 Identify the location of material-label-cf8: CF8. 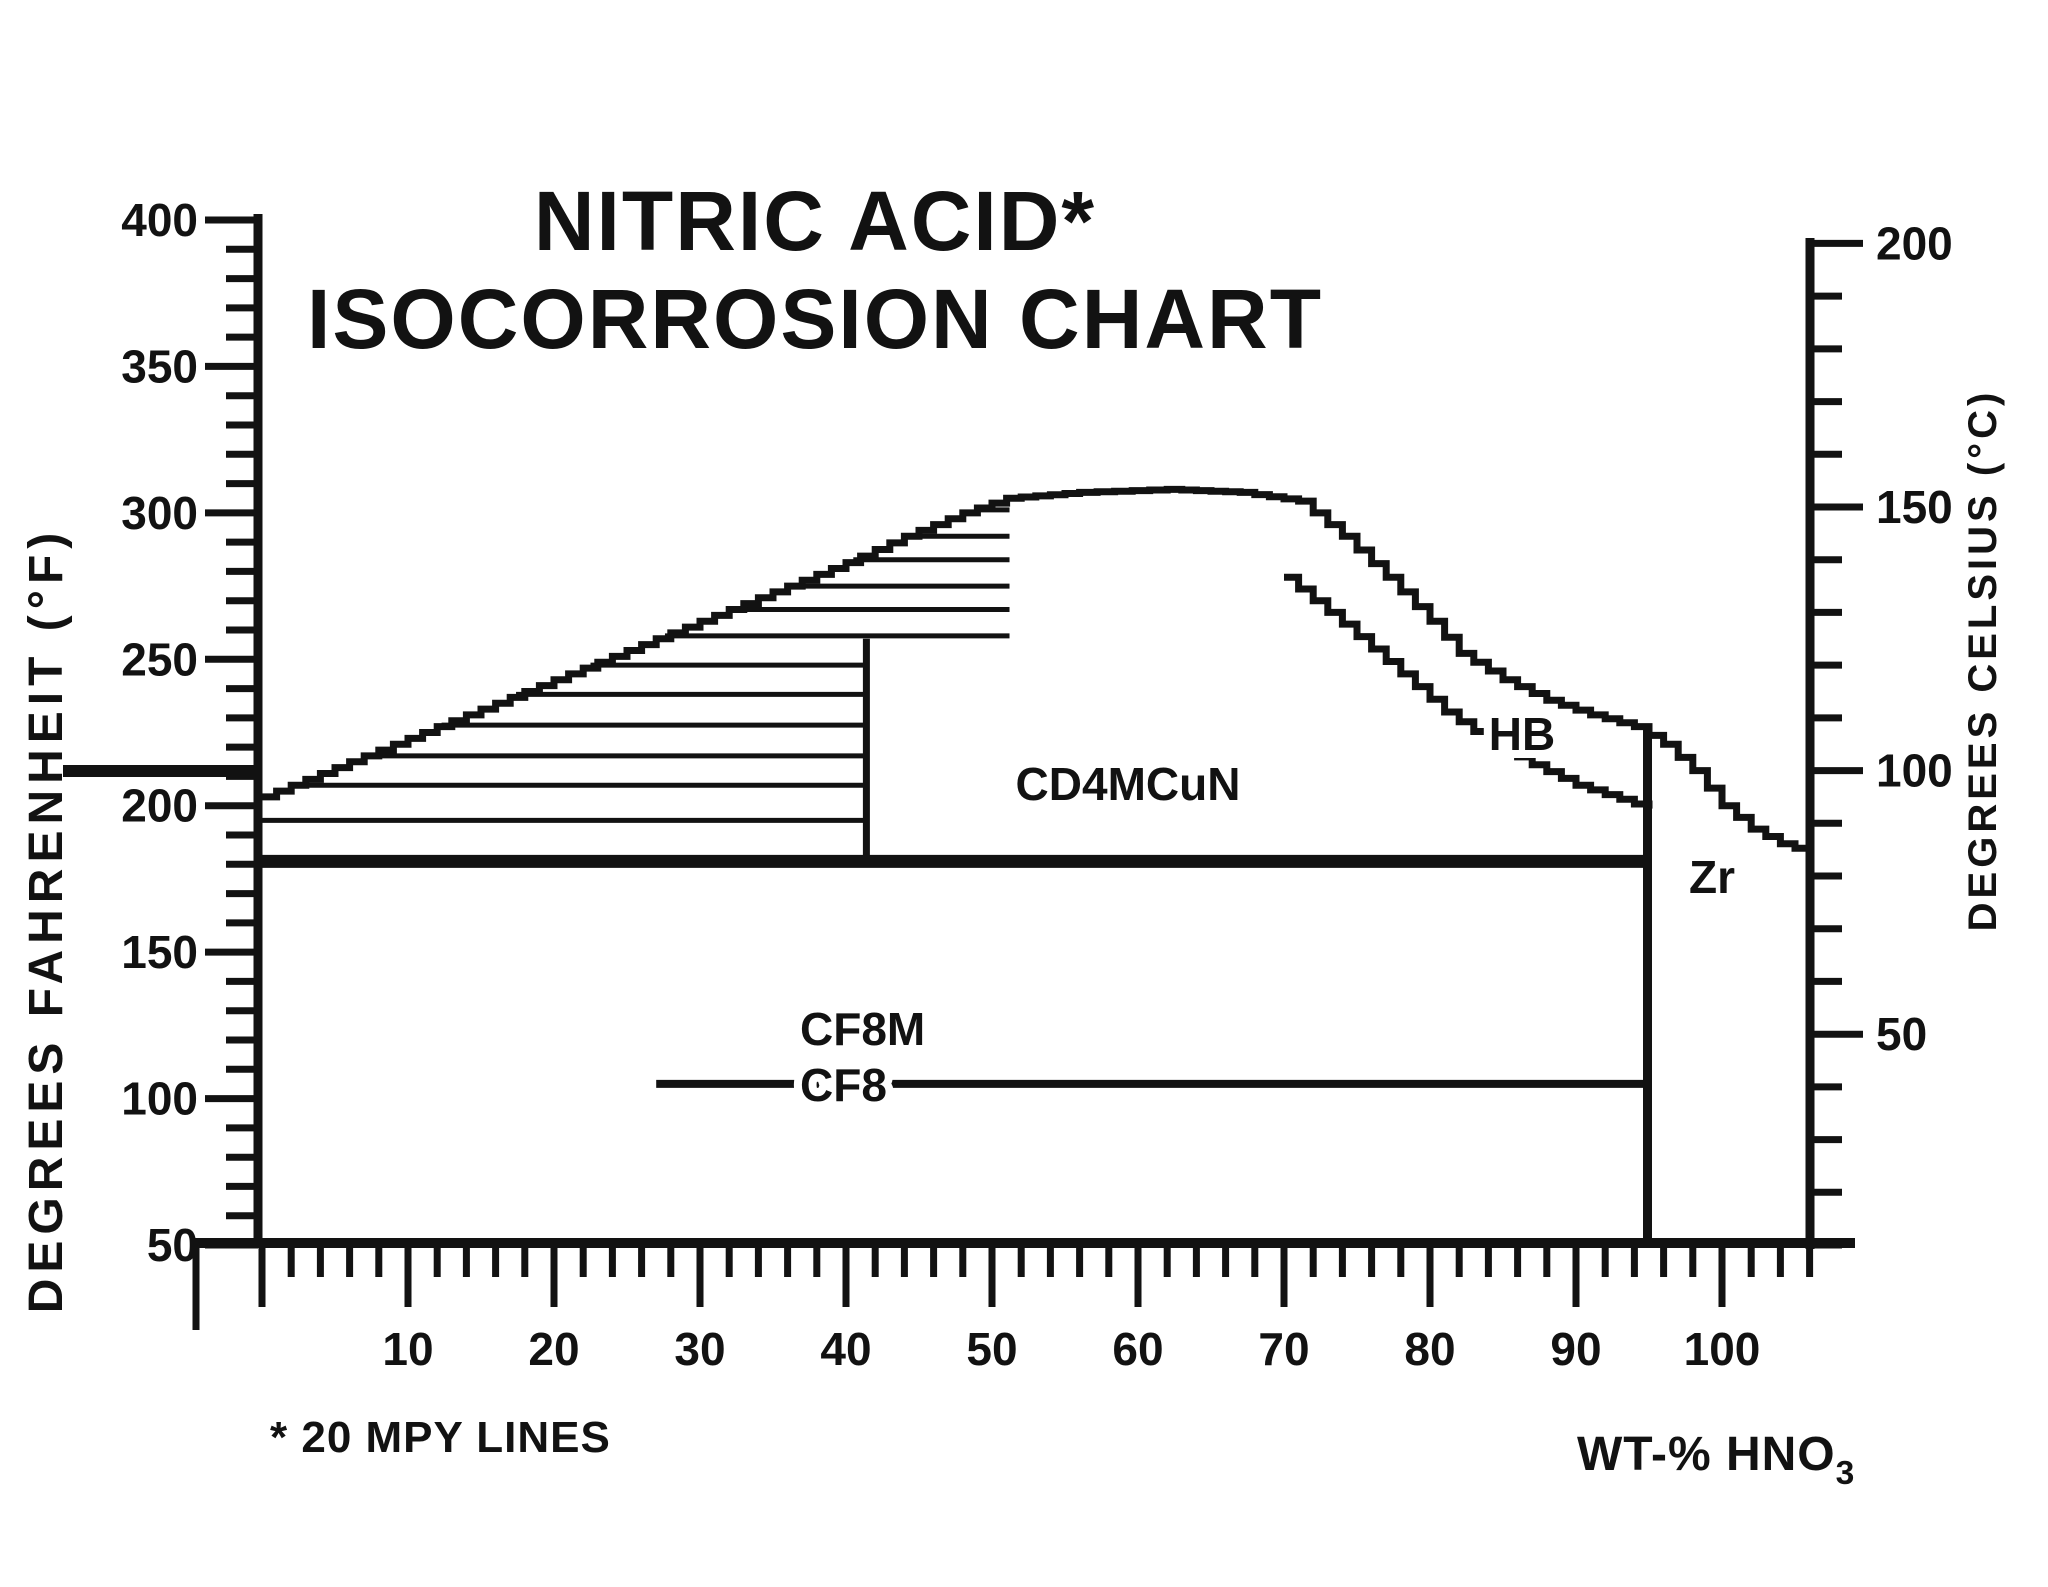
(843, 1085).